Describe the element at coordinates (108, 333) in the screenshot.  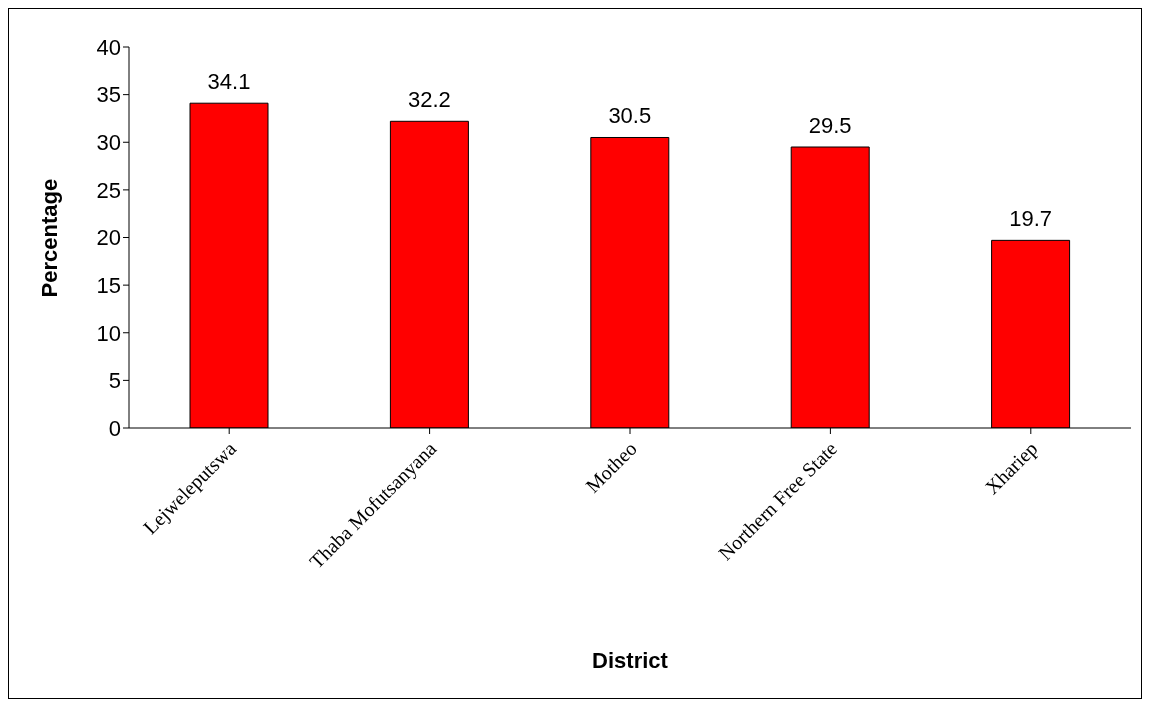
I see `y-tick-label: 10` at that location.